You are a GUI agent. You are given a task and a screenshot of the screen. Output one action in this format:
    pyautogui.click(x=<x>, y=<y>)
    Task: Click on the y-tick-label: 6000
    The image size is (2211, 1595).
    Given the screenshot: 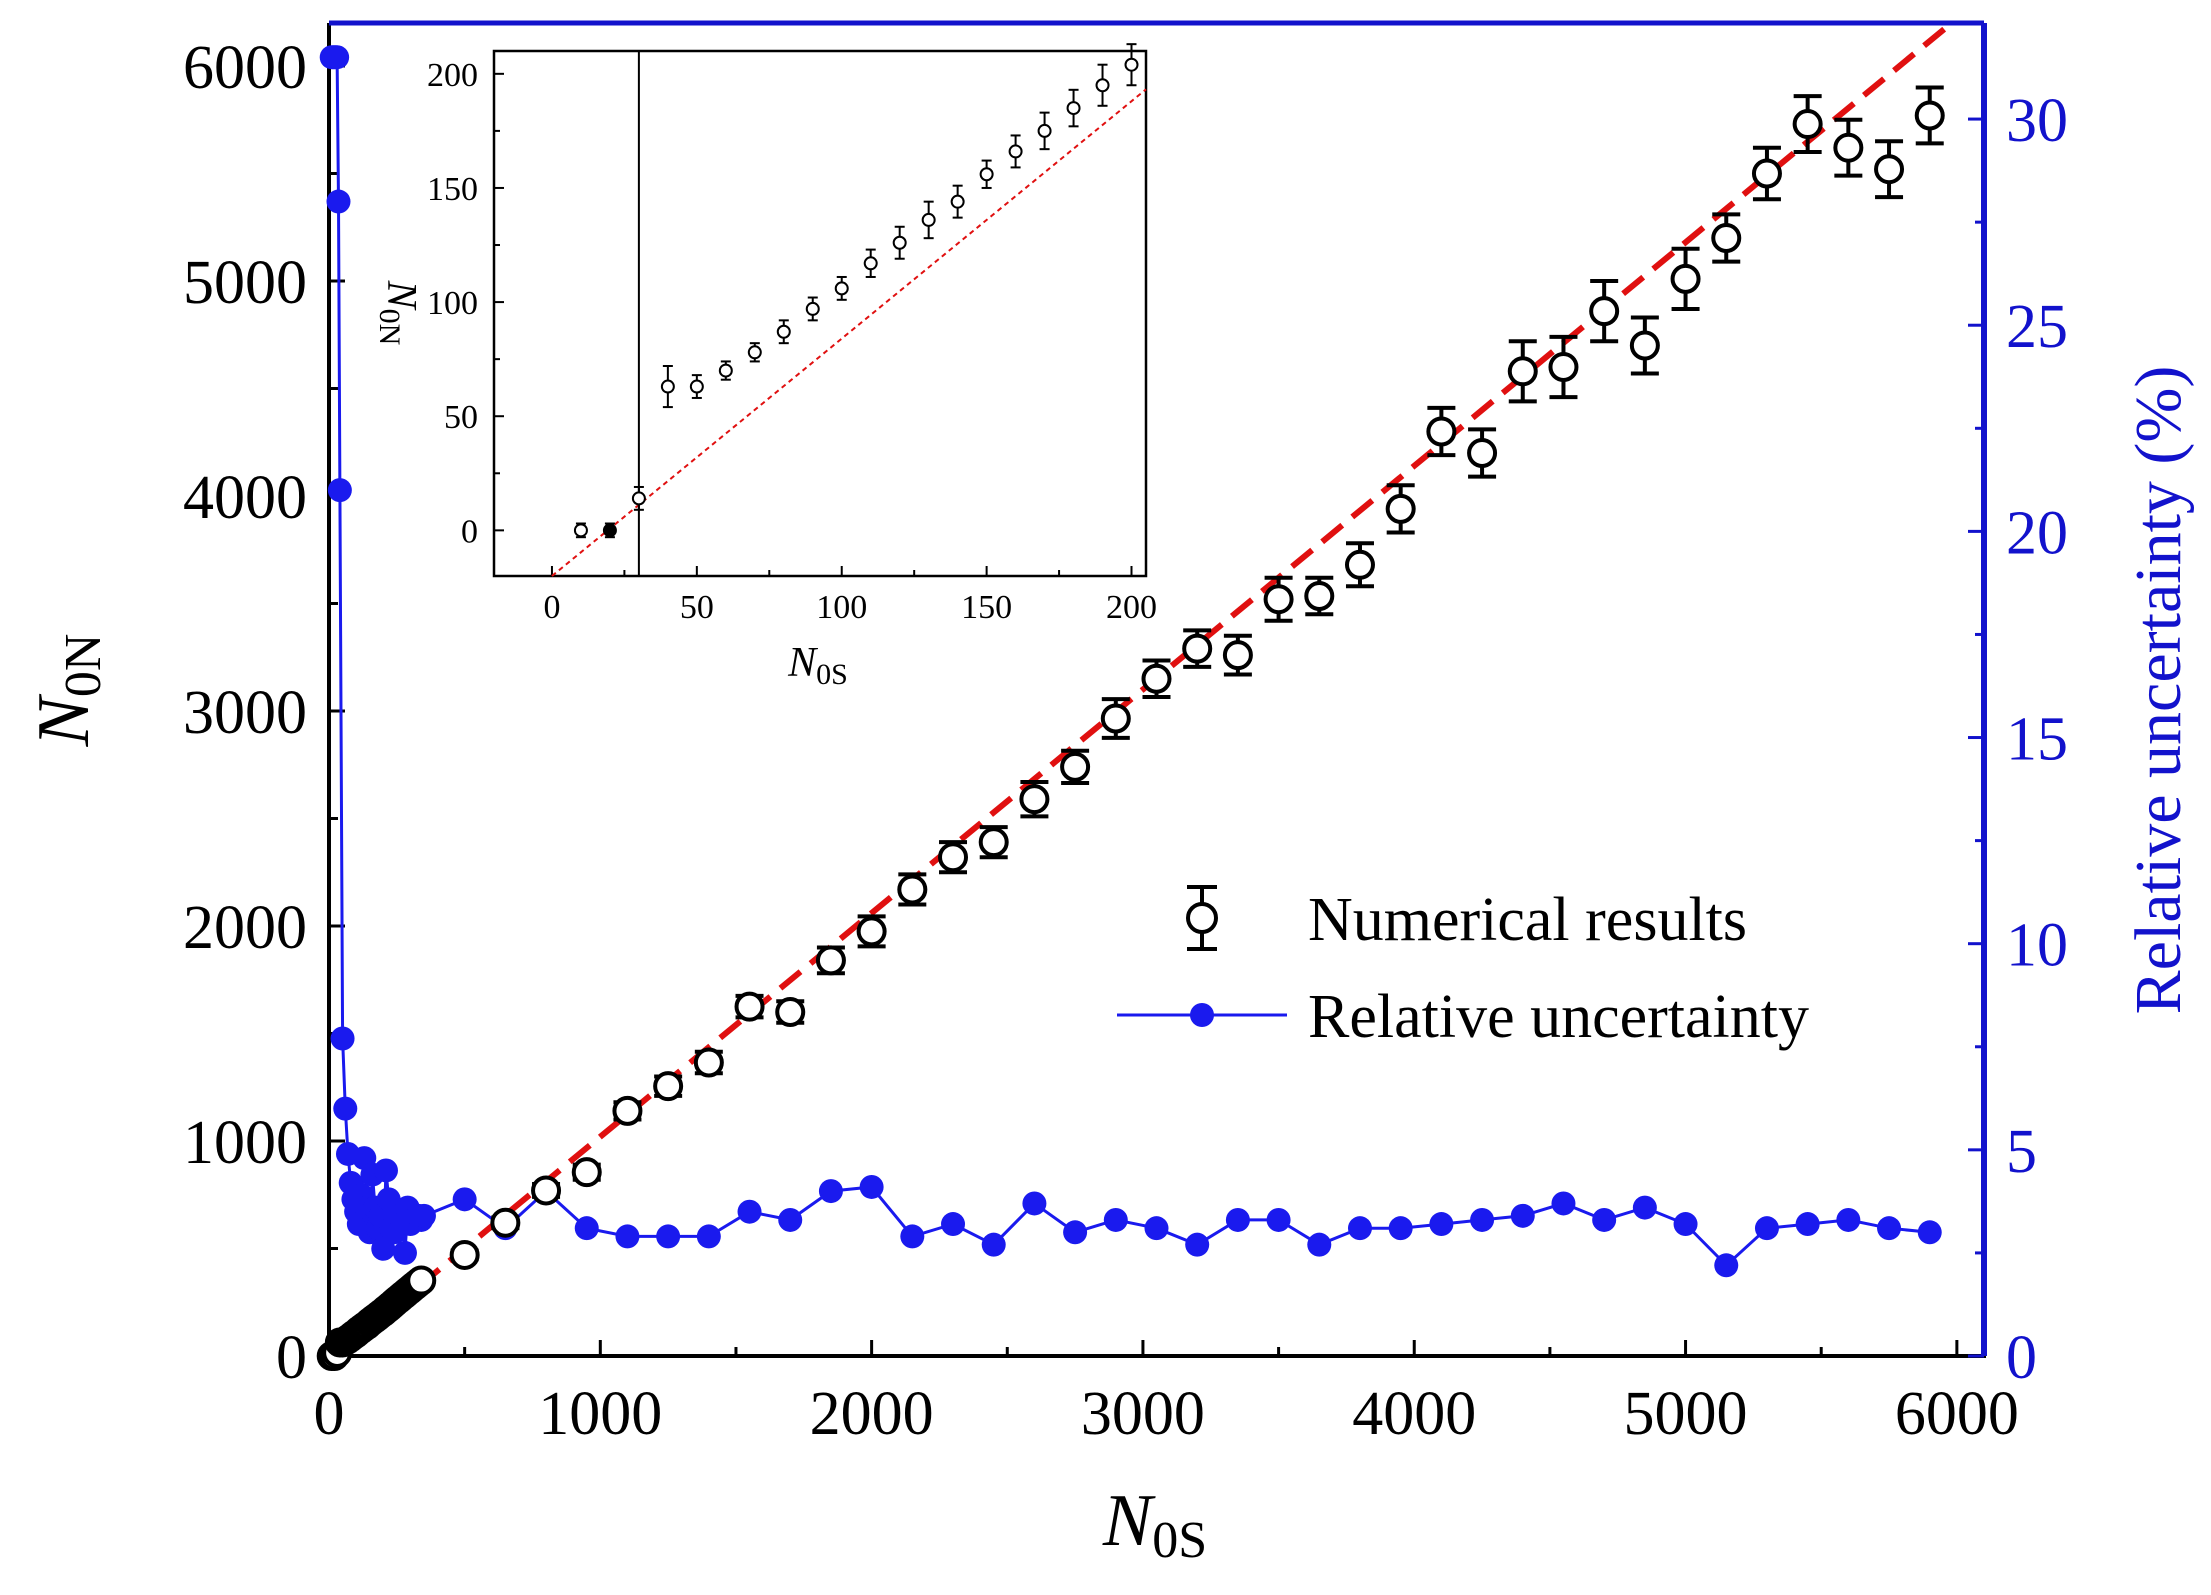 What is the action you would take?
    pyautogui.click(x=245, y=68)
    